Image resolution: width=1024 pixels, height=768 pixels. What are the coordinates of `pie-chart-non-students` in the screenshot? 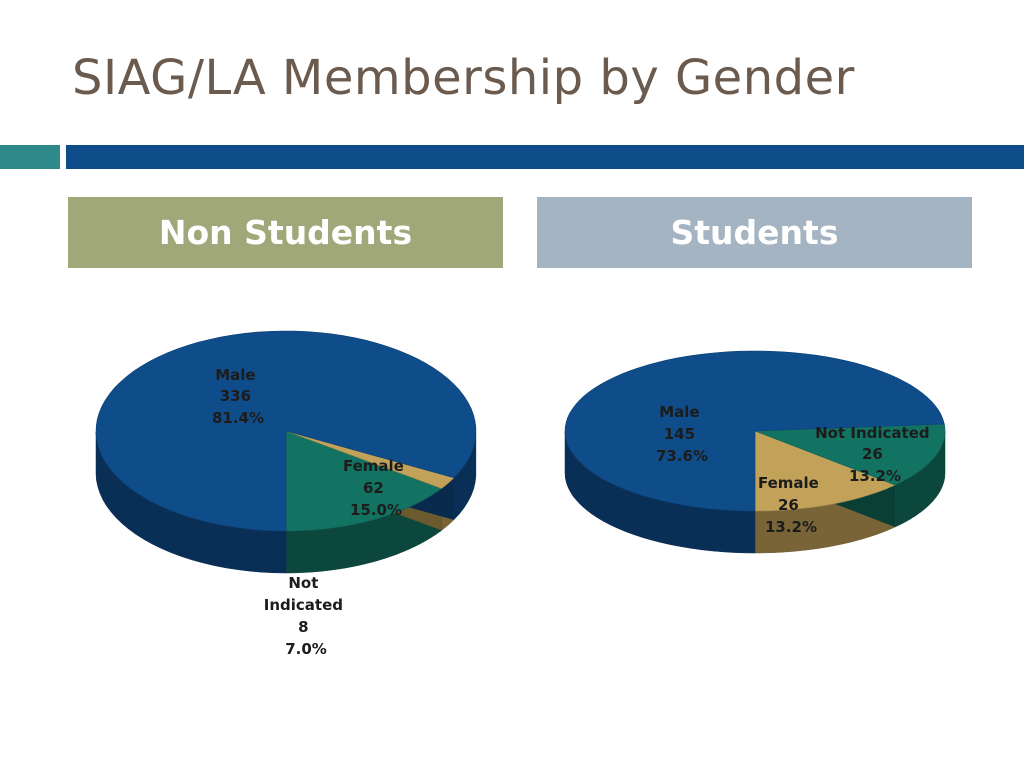 It's located at (286, 452).